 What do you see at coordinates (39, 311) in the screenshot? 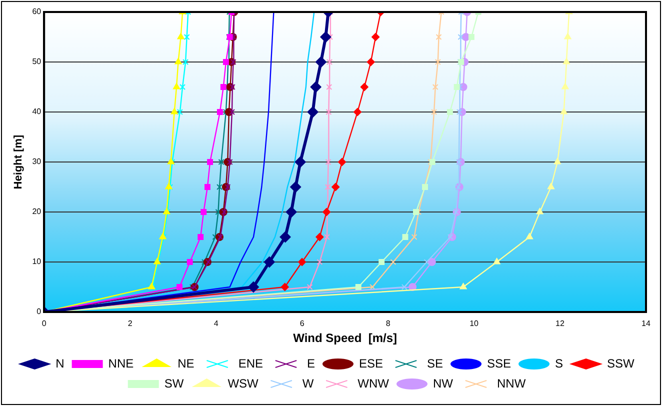
I see `y-tick-label: 0` at bounding box center [39, 311].